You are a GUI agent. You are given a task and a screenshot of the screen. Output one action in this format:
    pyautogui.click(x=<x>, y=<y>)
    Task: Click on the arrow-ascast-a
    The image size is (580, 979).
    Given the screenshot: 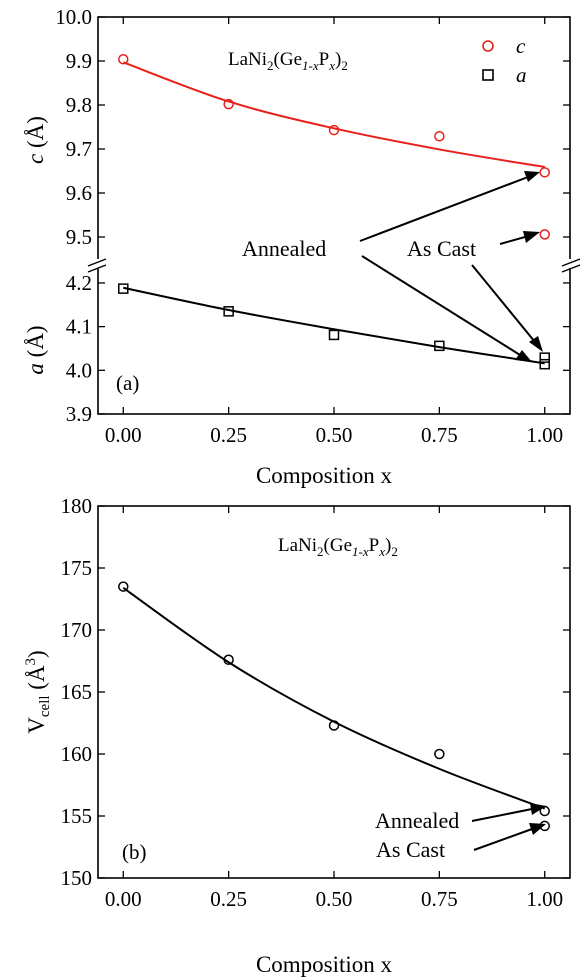 What is the action you would take?
    pyautogui.click(x=503, y=303)
    